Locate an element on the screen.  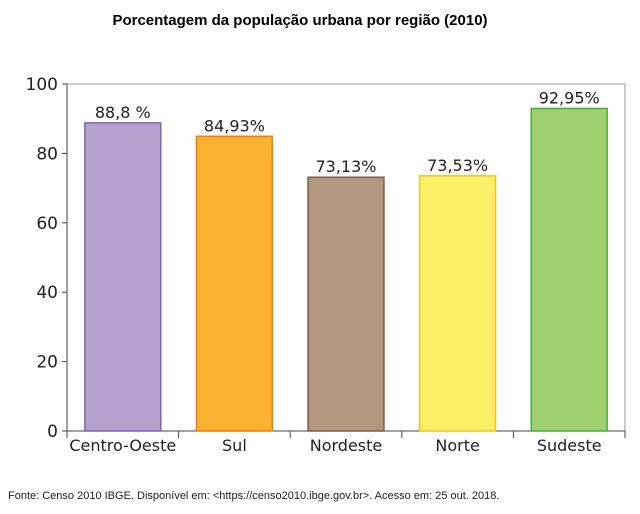
x-tick-label: Nordeste is located at coordinates (346, 445).